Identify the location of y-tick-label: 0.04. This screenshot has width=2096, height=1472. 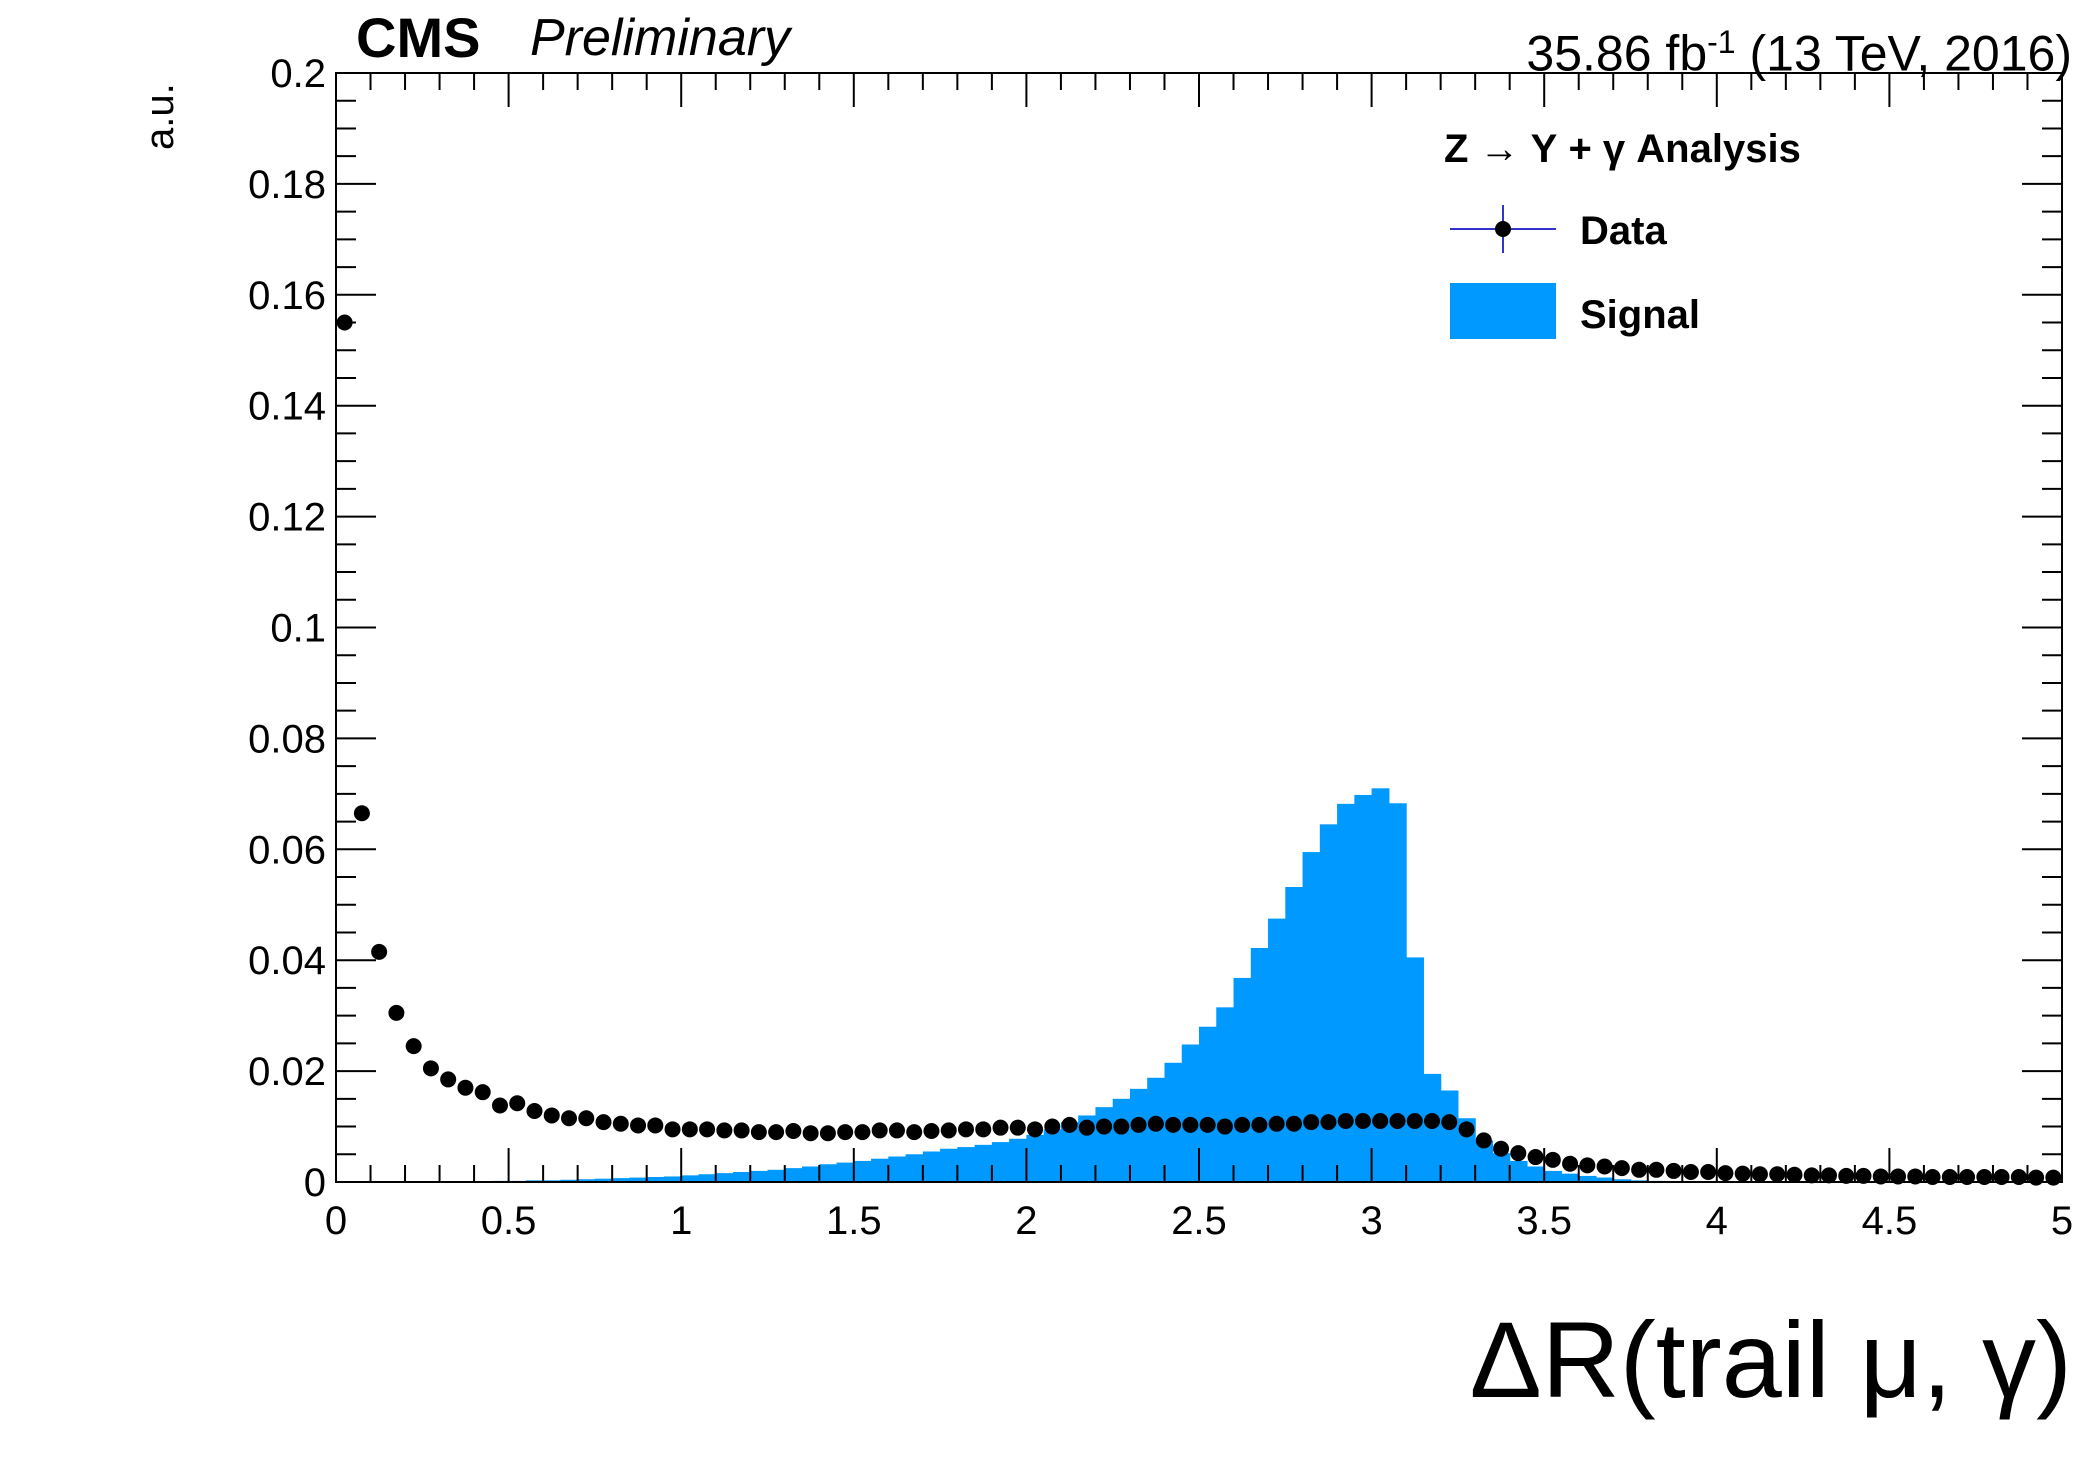
(287, 961).